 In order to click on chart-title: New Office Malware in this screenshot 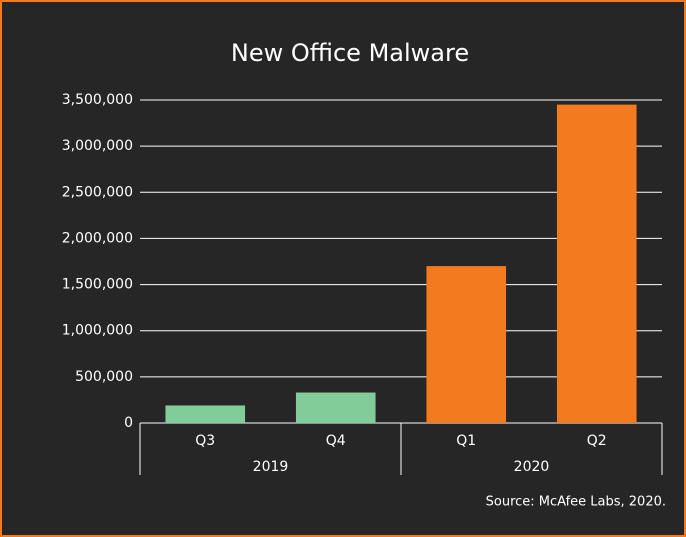, I will do `click(350, 53)`.